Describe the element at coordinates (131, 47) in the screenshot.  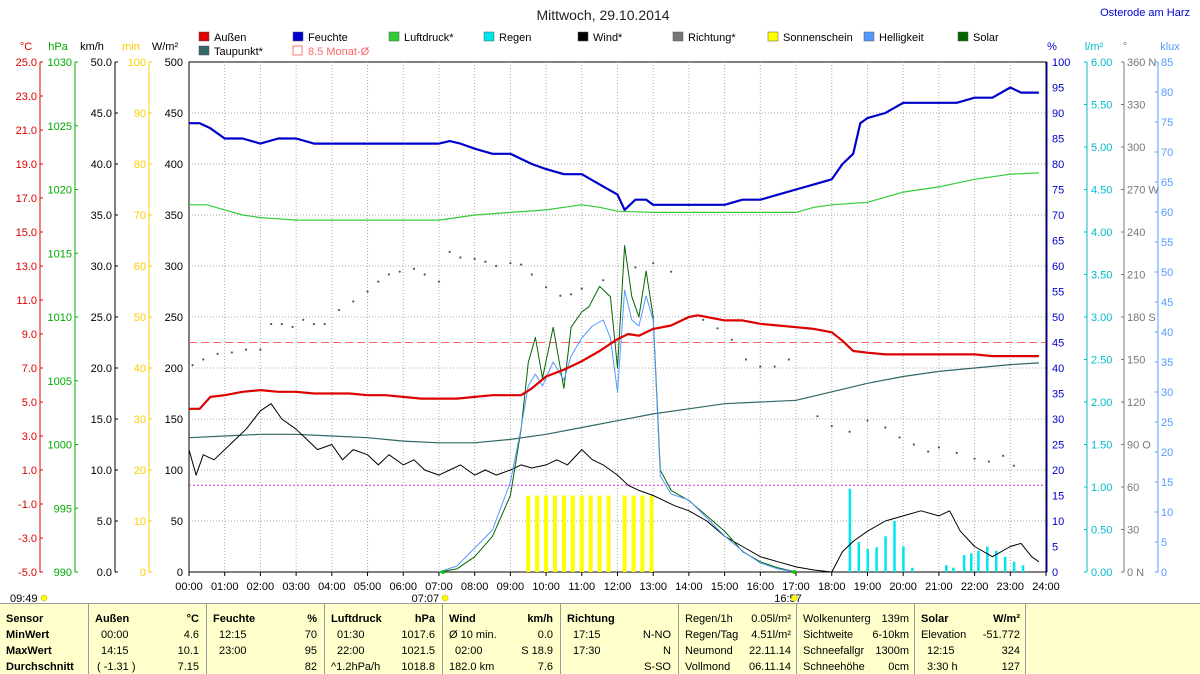
I see `axis-unit-min: min` at that location.